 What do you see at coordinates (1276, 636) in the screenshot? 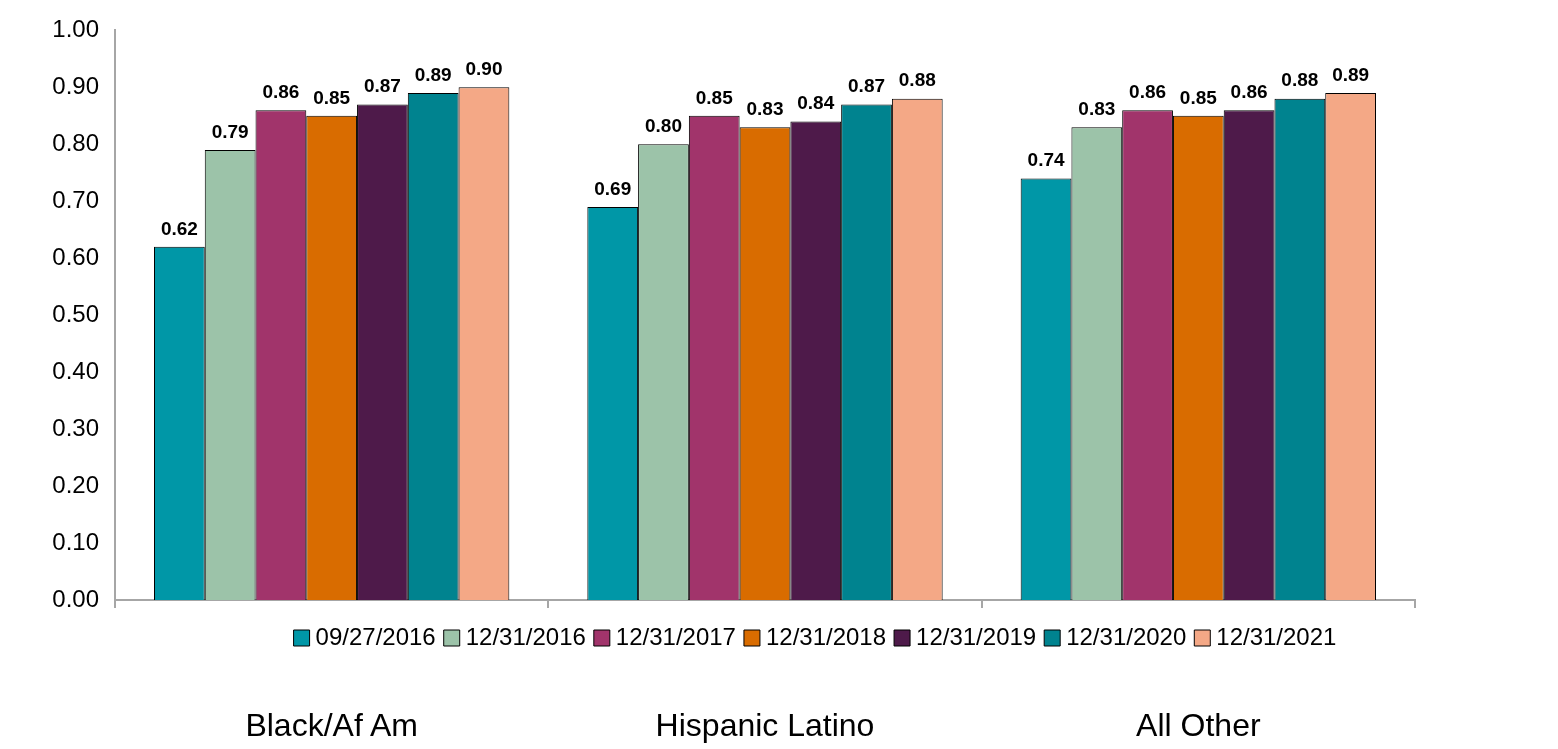
I see `legend-label: 12/31/2021` at bounding box center [1276, 636].